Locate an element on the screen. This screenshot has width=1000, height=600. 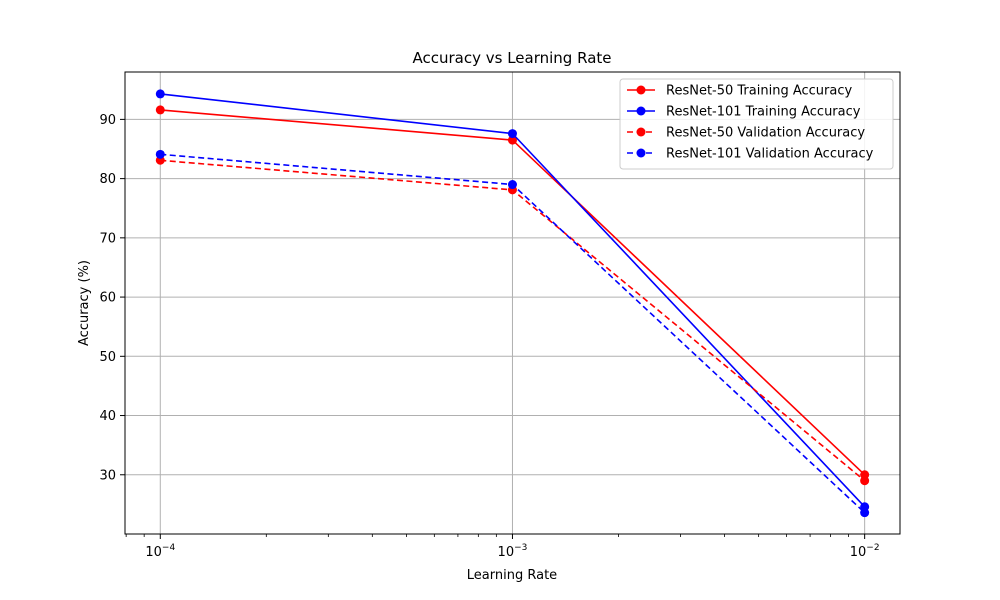
legend-entry-label: ResNet-50 Validation Accuracy is located at coordinates (765, 133).